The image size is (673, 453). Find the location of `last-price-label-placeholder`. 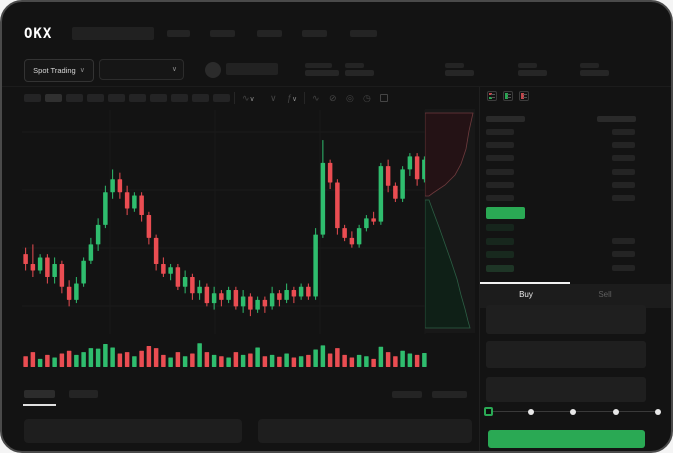

last-price-label-placeholder is located at coordinates (318, 65).